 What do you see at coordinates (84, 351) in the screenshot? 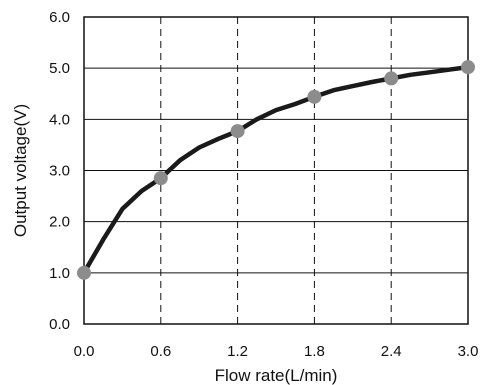
I see `x-tick-label-0: 0.0` at bounding box center [84, 351].